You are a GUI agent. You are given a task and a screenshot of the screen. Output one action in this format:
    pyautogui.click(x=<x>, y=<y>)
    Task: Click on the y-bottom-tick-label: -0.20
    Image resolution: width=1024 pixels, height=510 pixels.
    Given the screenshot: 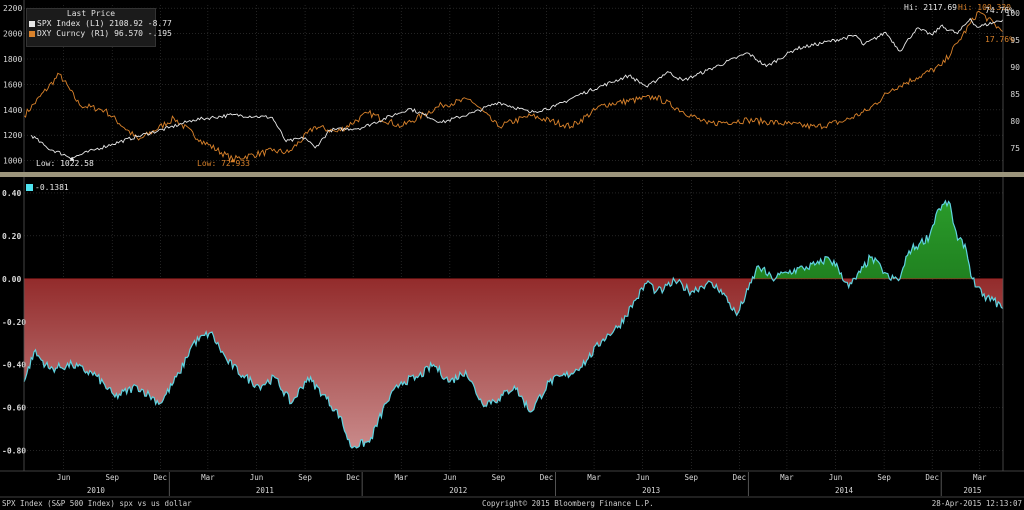 What is the action you would take?
    pyautogui.click(x=14, y=322)
    